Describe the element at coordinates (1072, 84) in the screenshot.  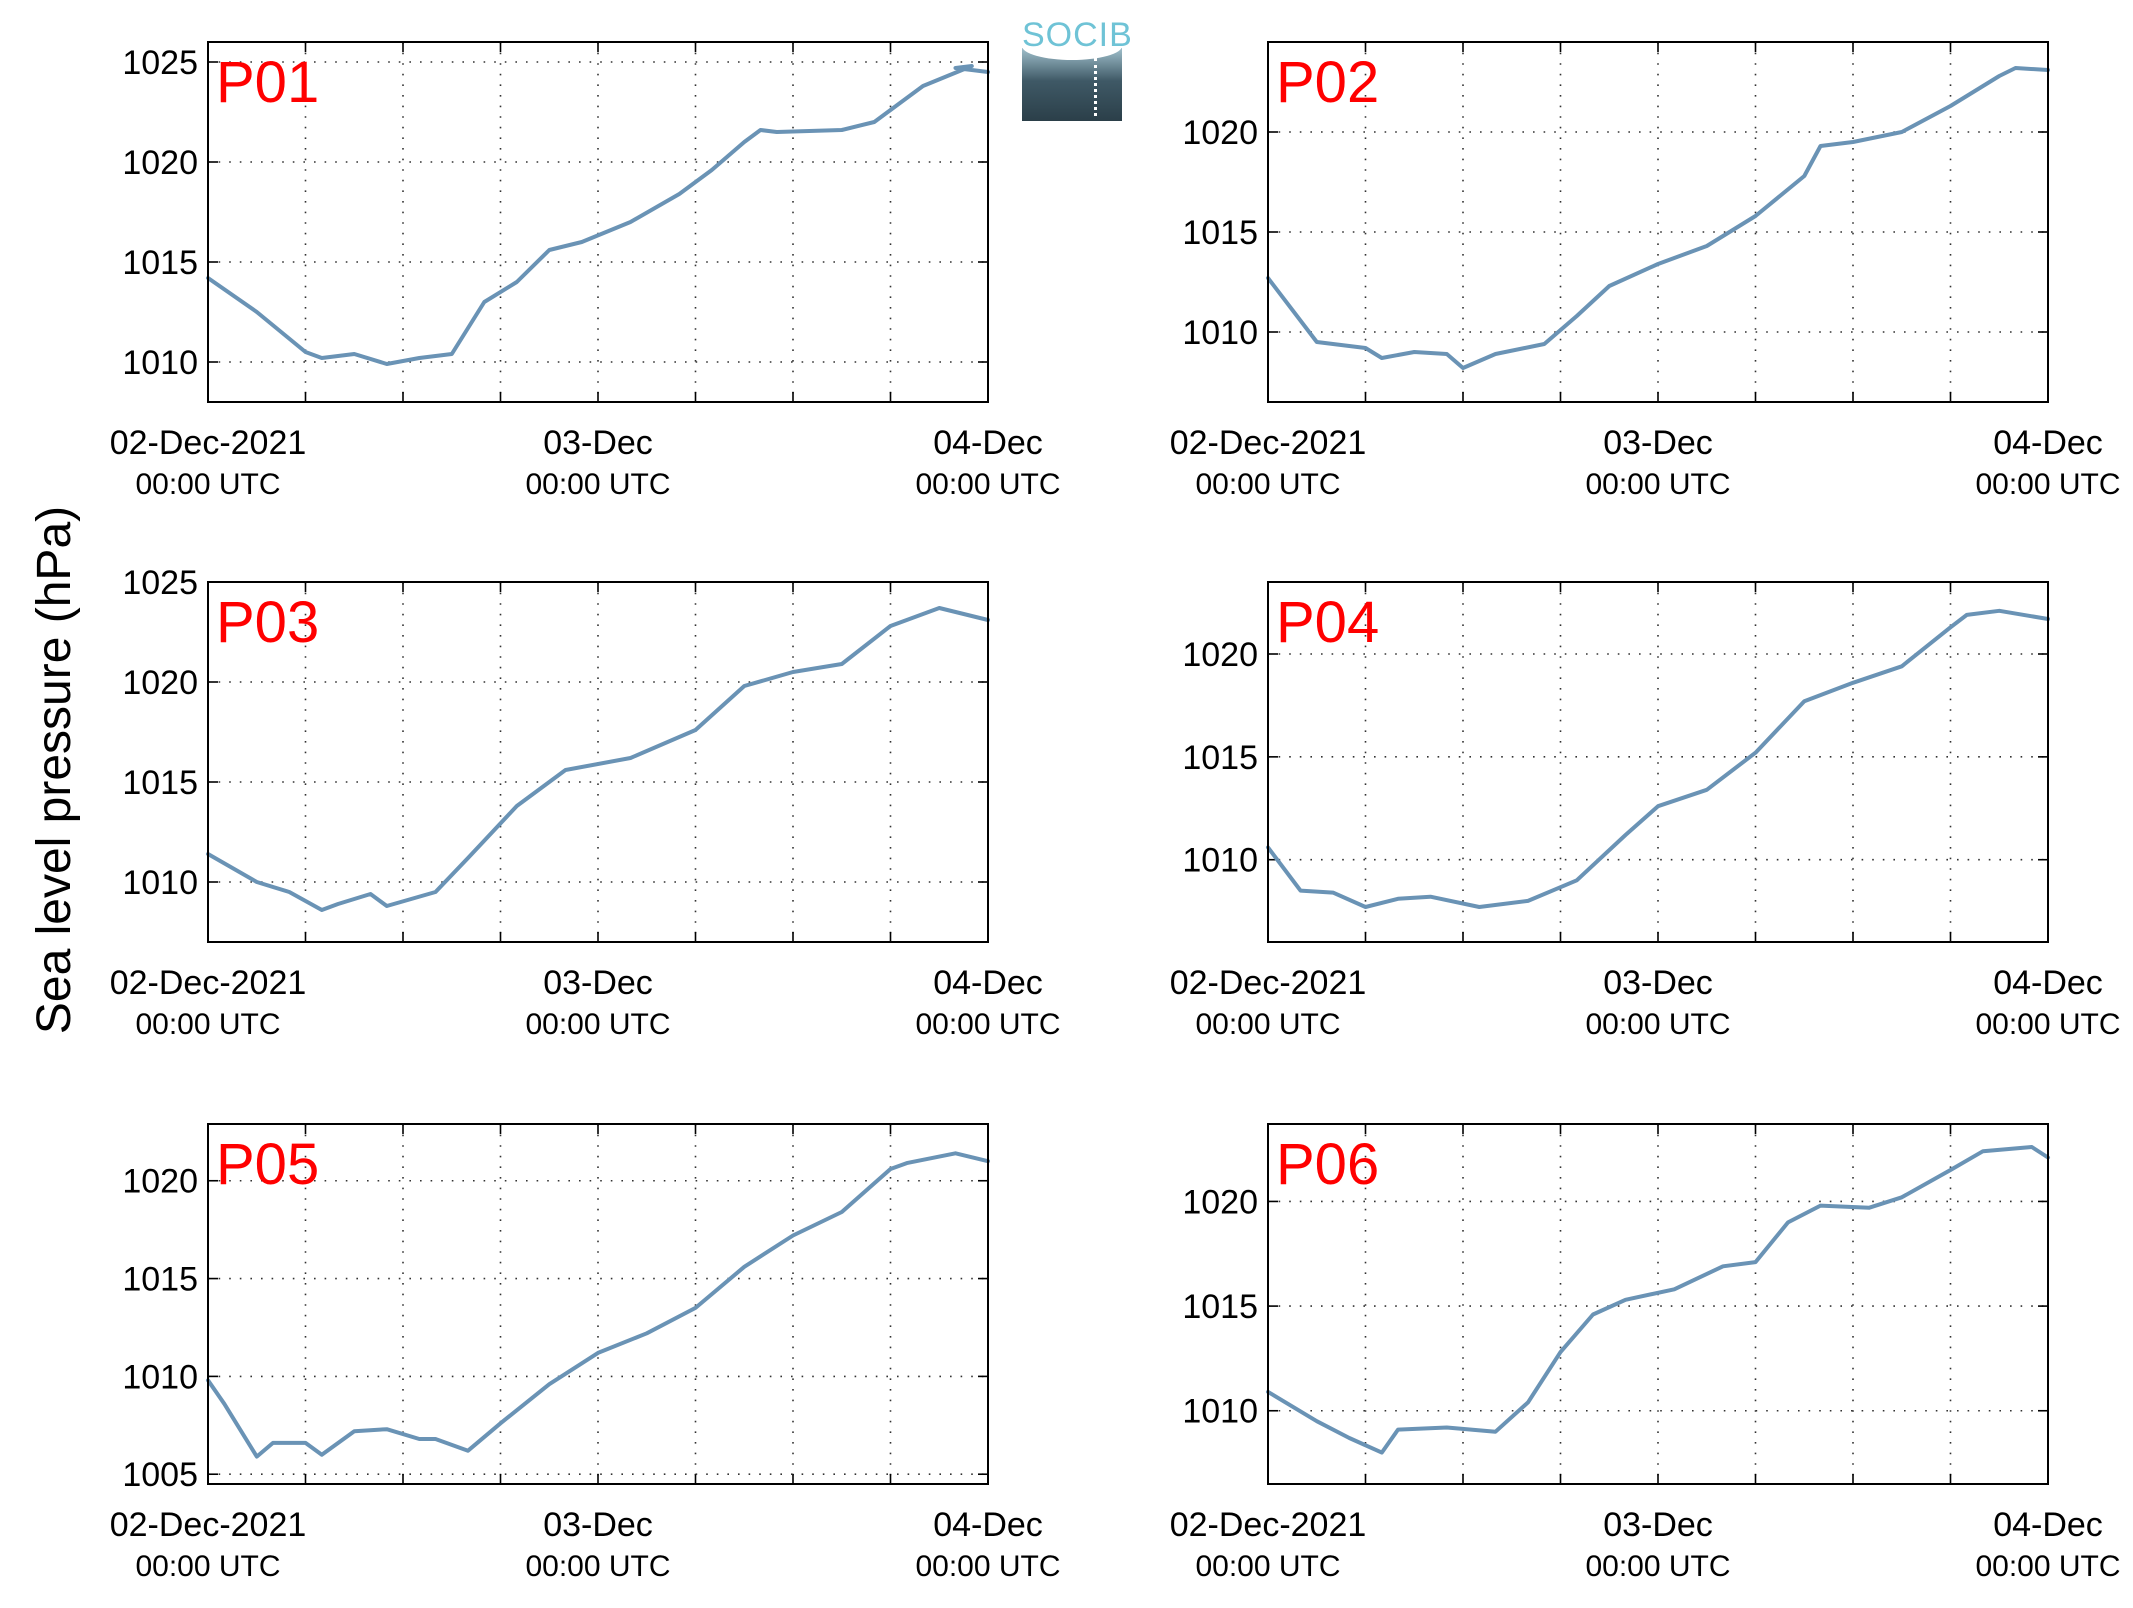
I see `logo-graphic` at that location.